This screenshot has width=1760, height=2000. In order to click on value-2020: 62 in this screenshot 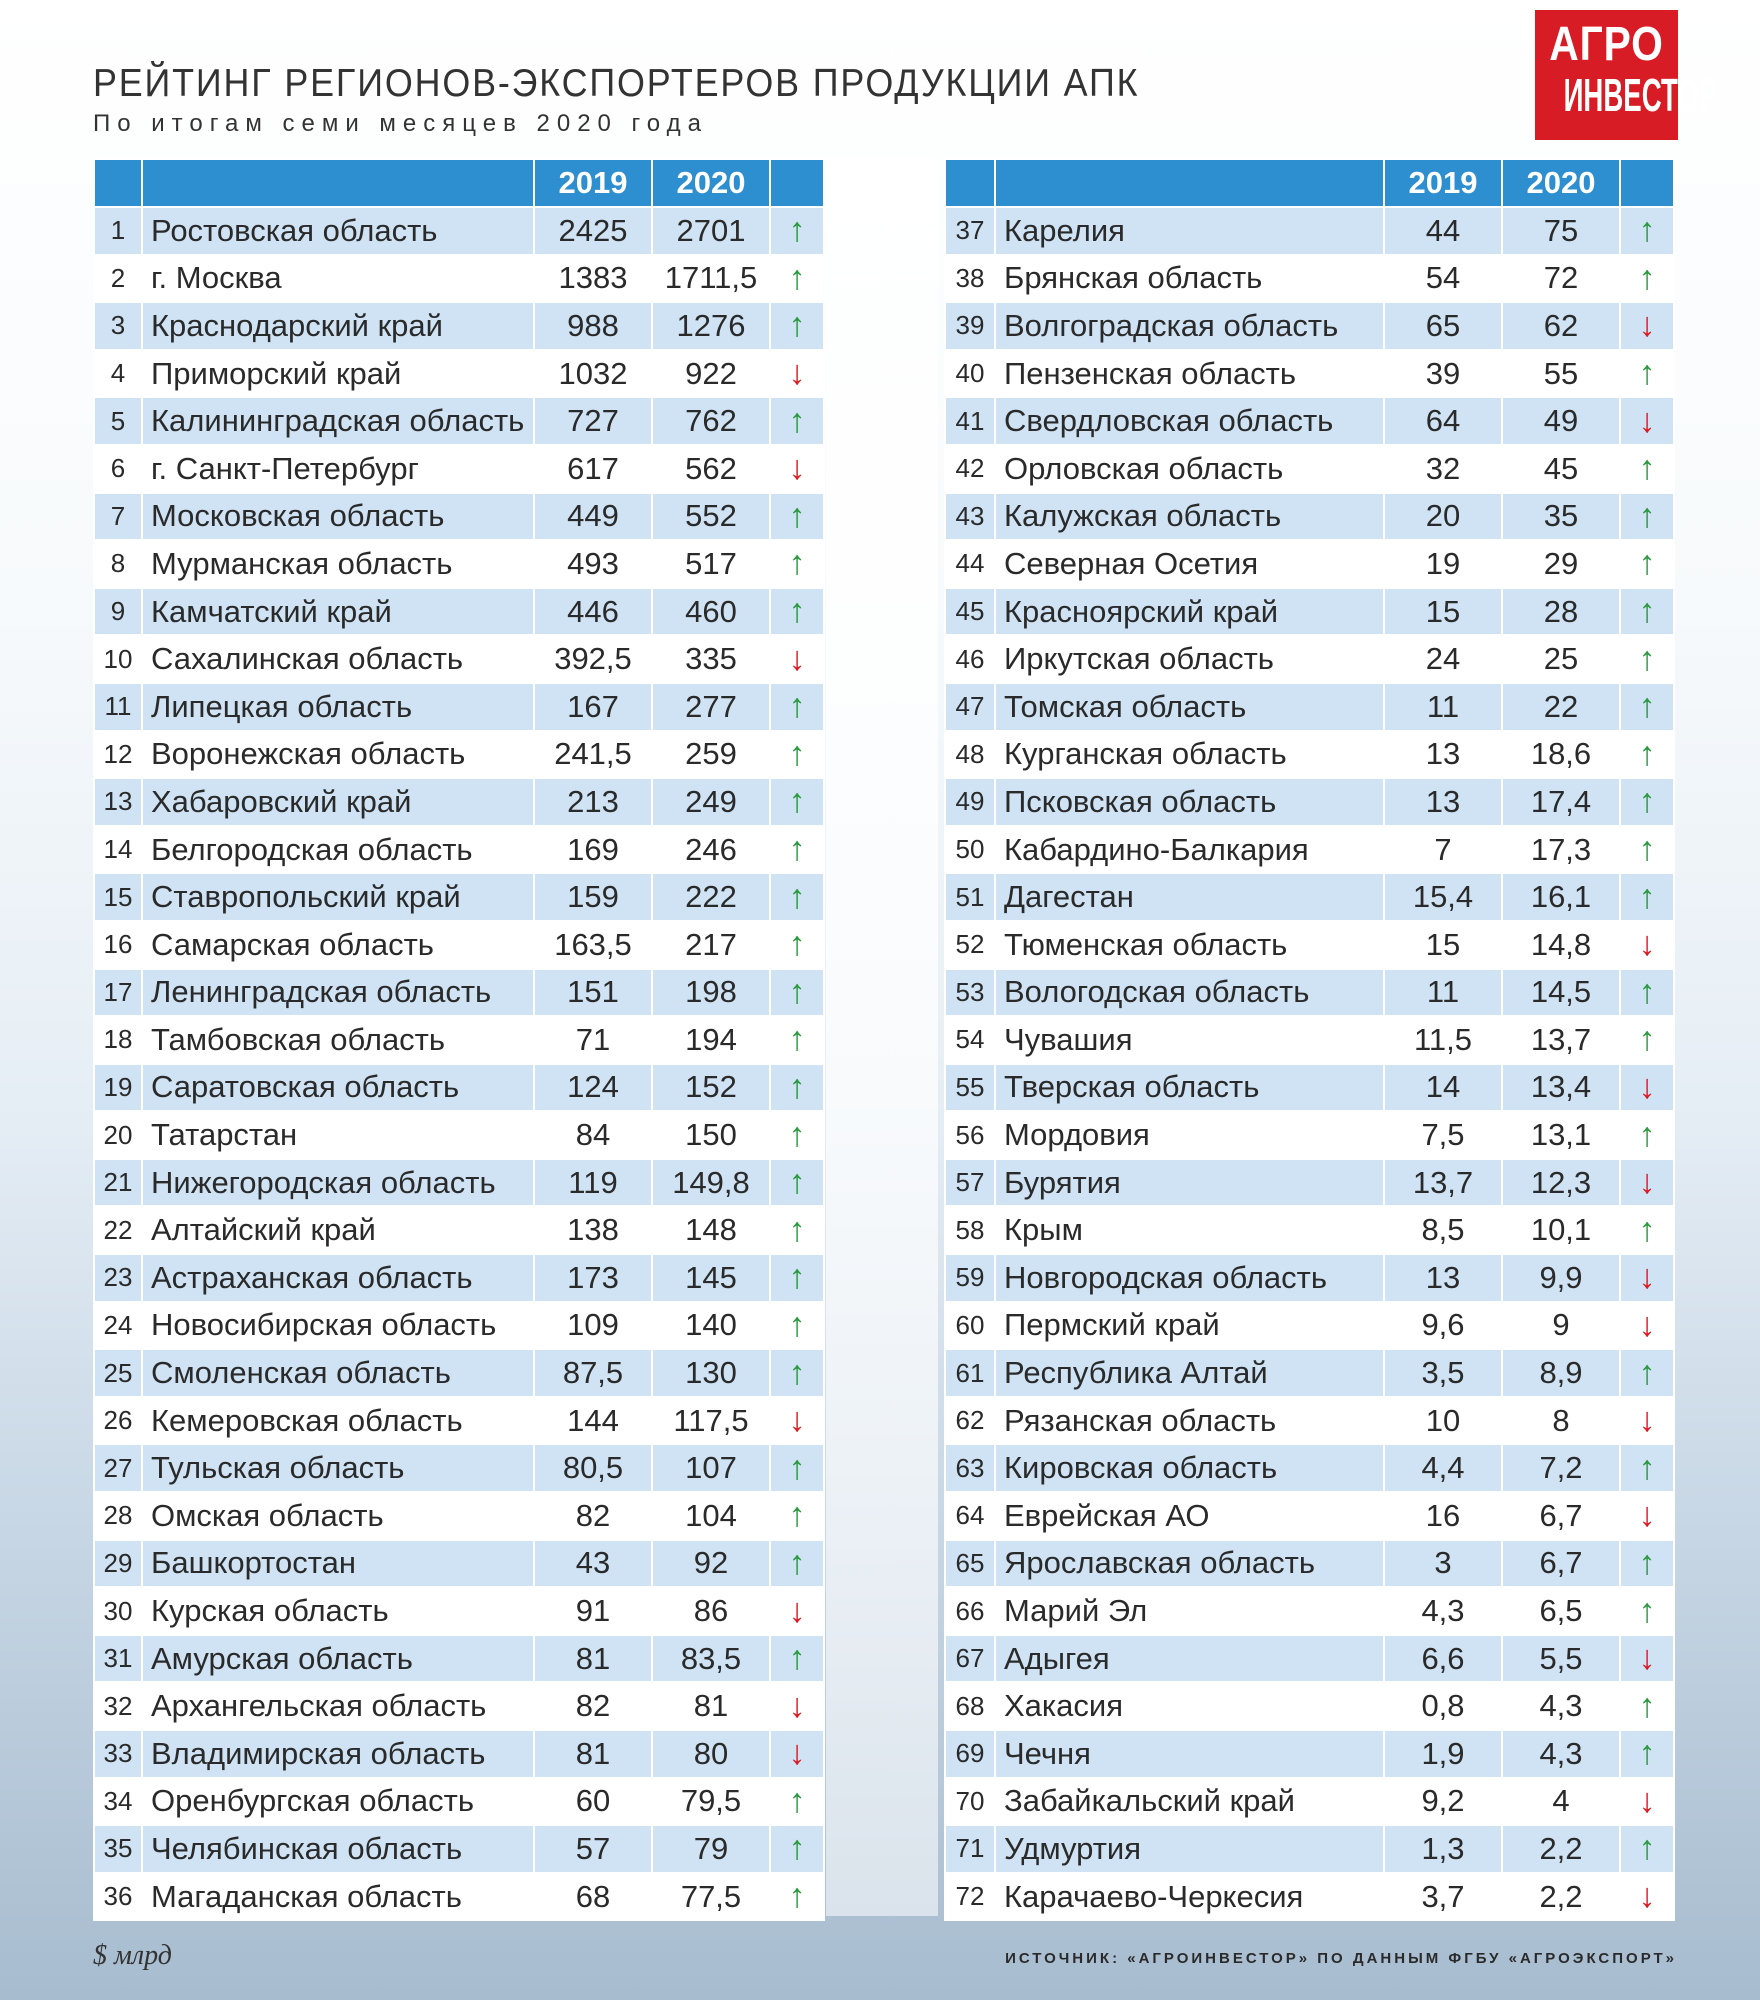, I will do `click(1561, 326)`.